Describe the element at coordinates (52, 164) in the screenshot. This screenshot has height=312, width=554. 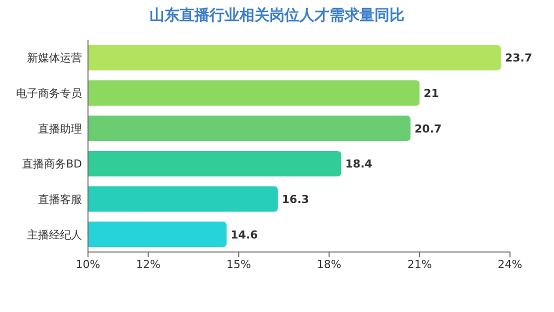
I see `y-tick-label: 直播商务BD` at that location.